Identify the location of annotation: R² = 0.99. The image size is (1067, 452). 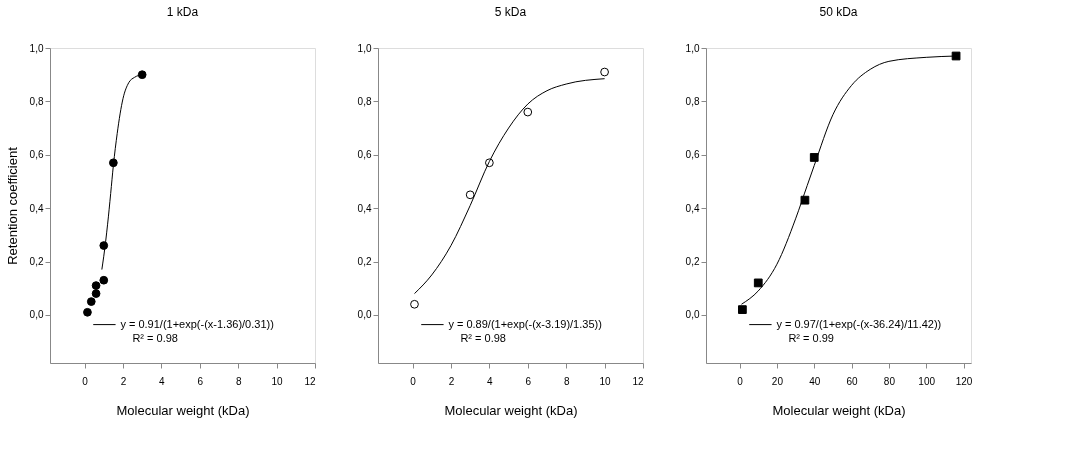
(811, 337).